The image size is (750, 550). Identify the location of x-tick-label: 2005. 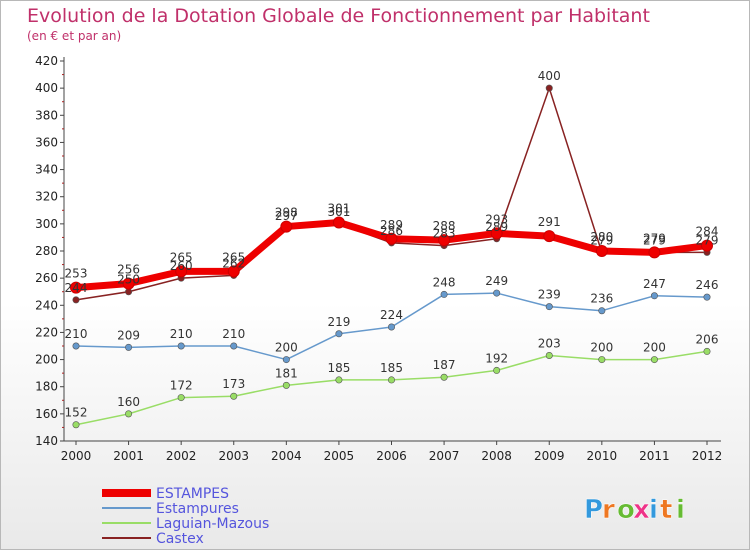
(339, 456).